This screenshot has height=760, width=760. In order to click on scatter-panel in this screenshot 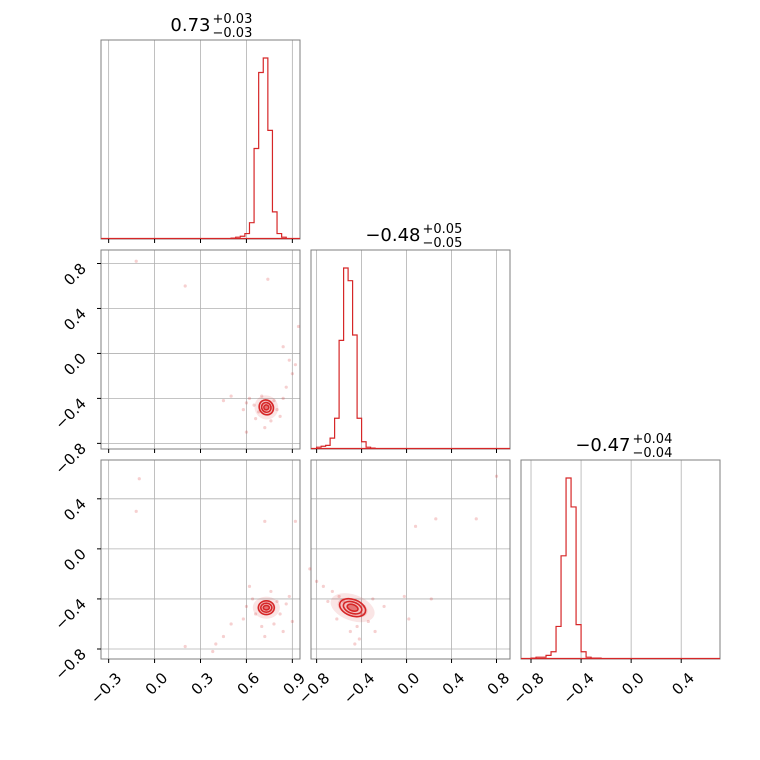, I will do `click(199, 561)`.